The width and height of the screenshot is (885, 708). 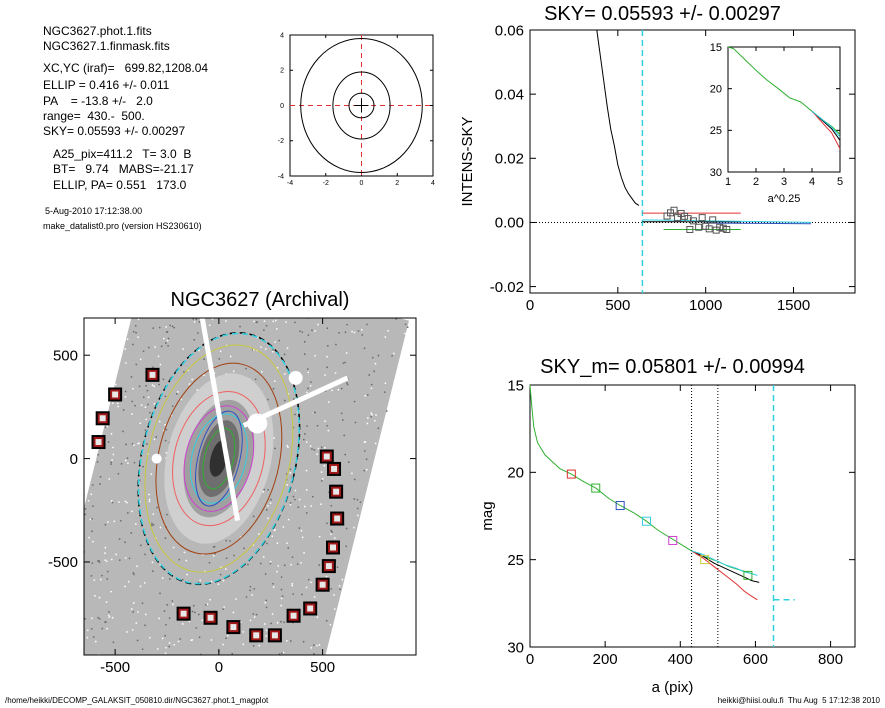 What do you see at coordinates (784, 109) in the screenshot?
I see `inset-background` at bounding box center [784, 109].